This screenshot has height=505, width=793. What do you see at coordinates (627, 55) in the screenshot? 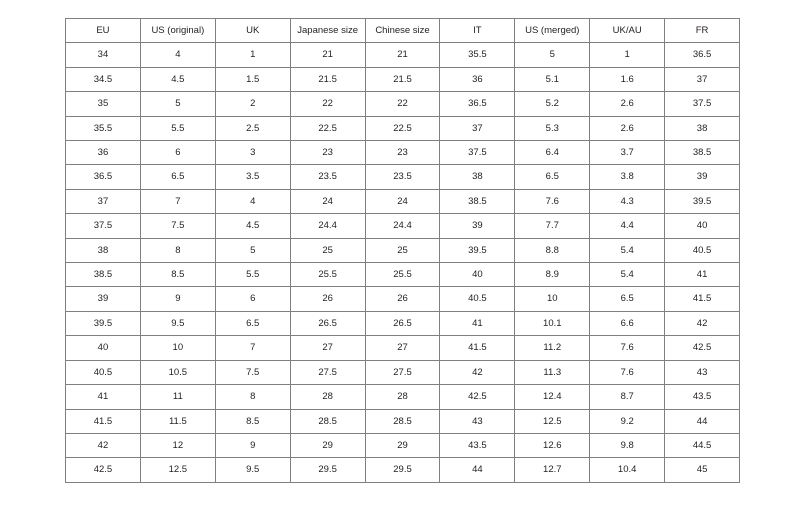
I see `cell-uk-au: 1` at bounding box center [627, 55].